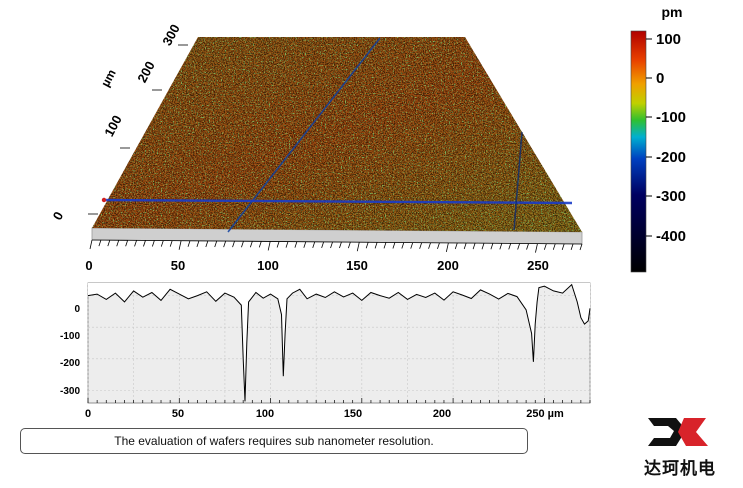 This screenshot has width=743, height=488. What do you see at coordinates (316, 265) in the screenshot?
I see `x-axis-labels-3d: 0 50 100 150 200 250` at bounding box center [316, 265].